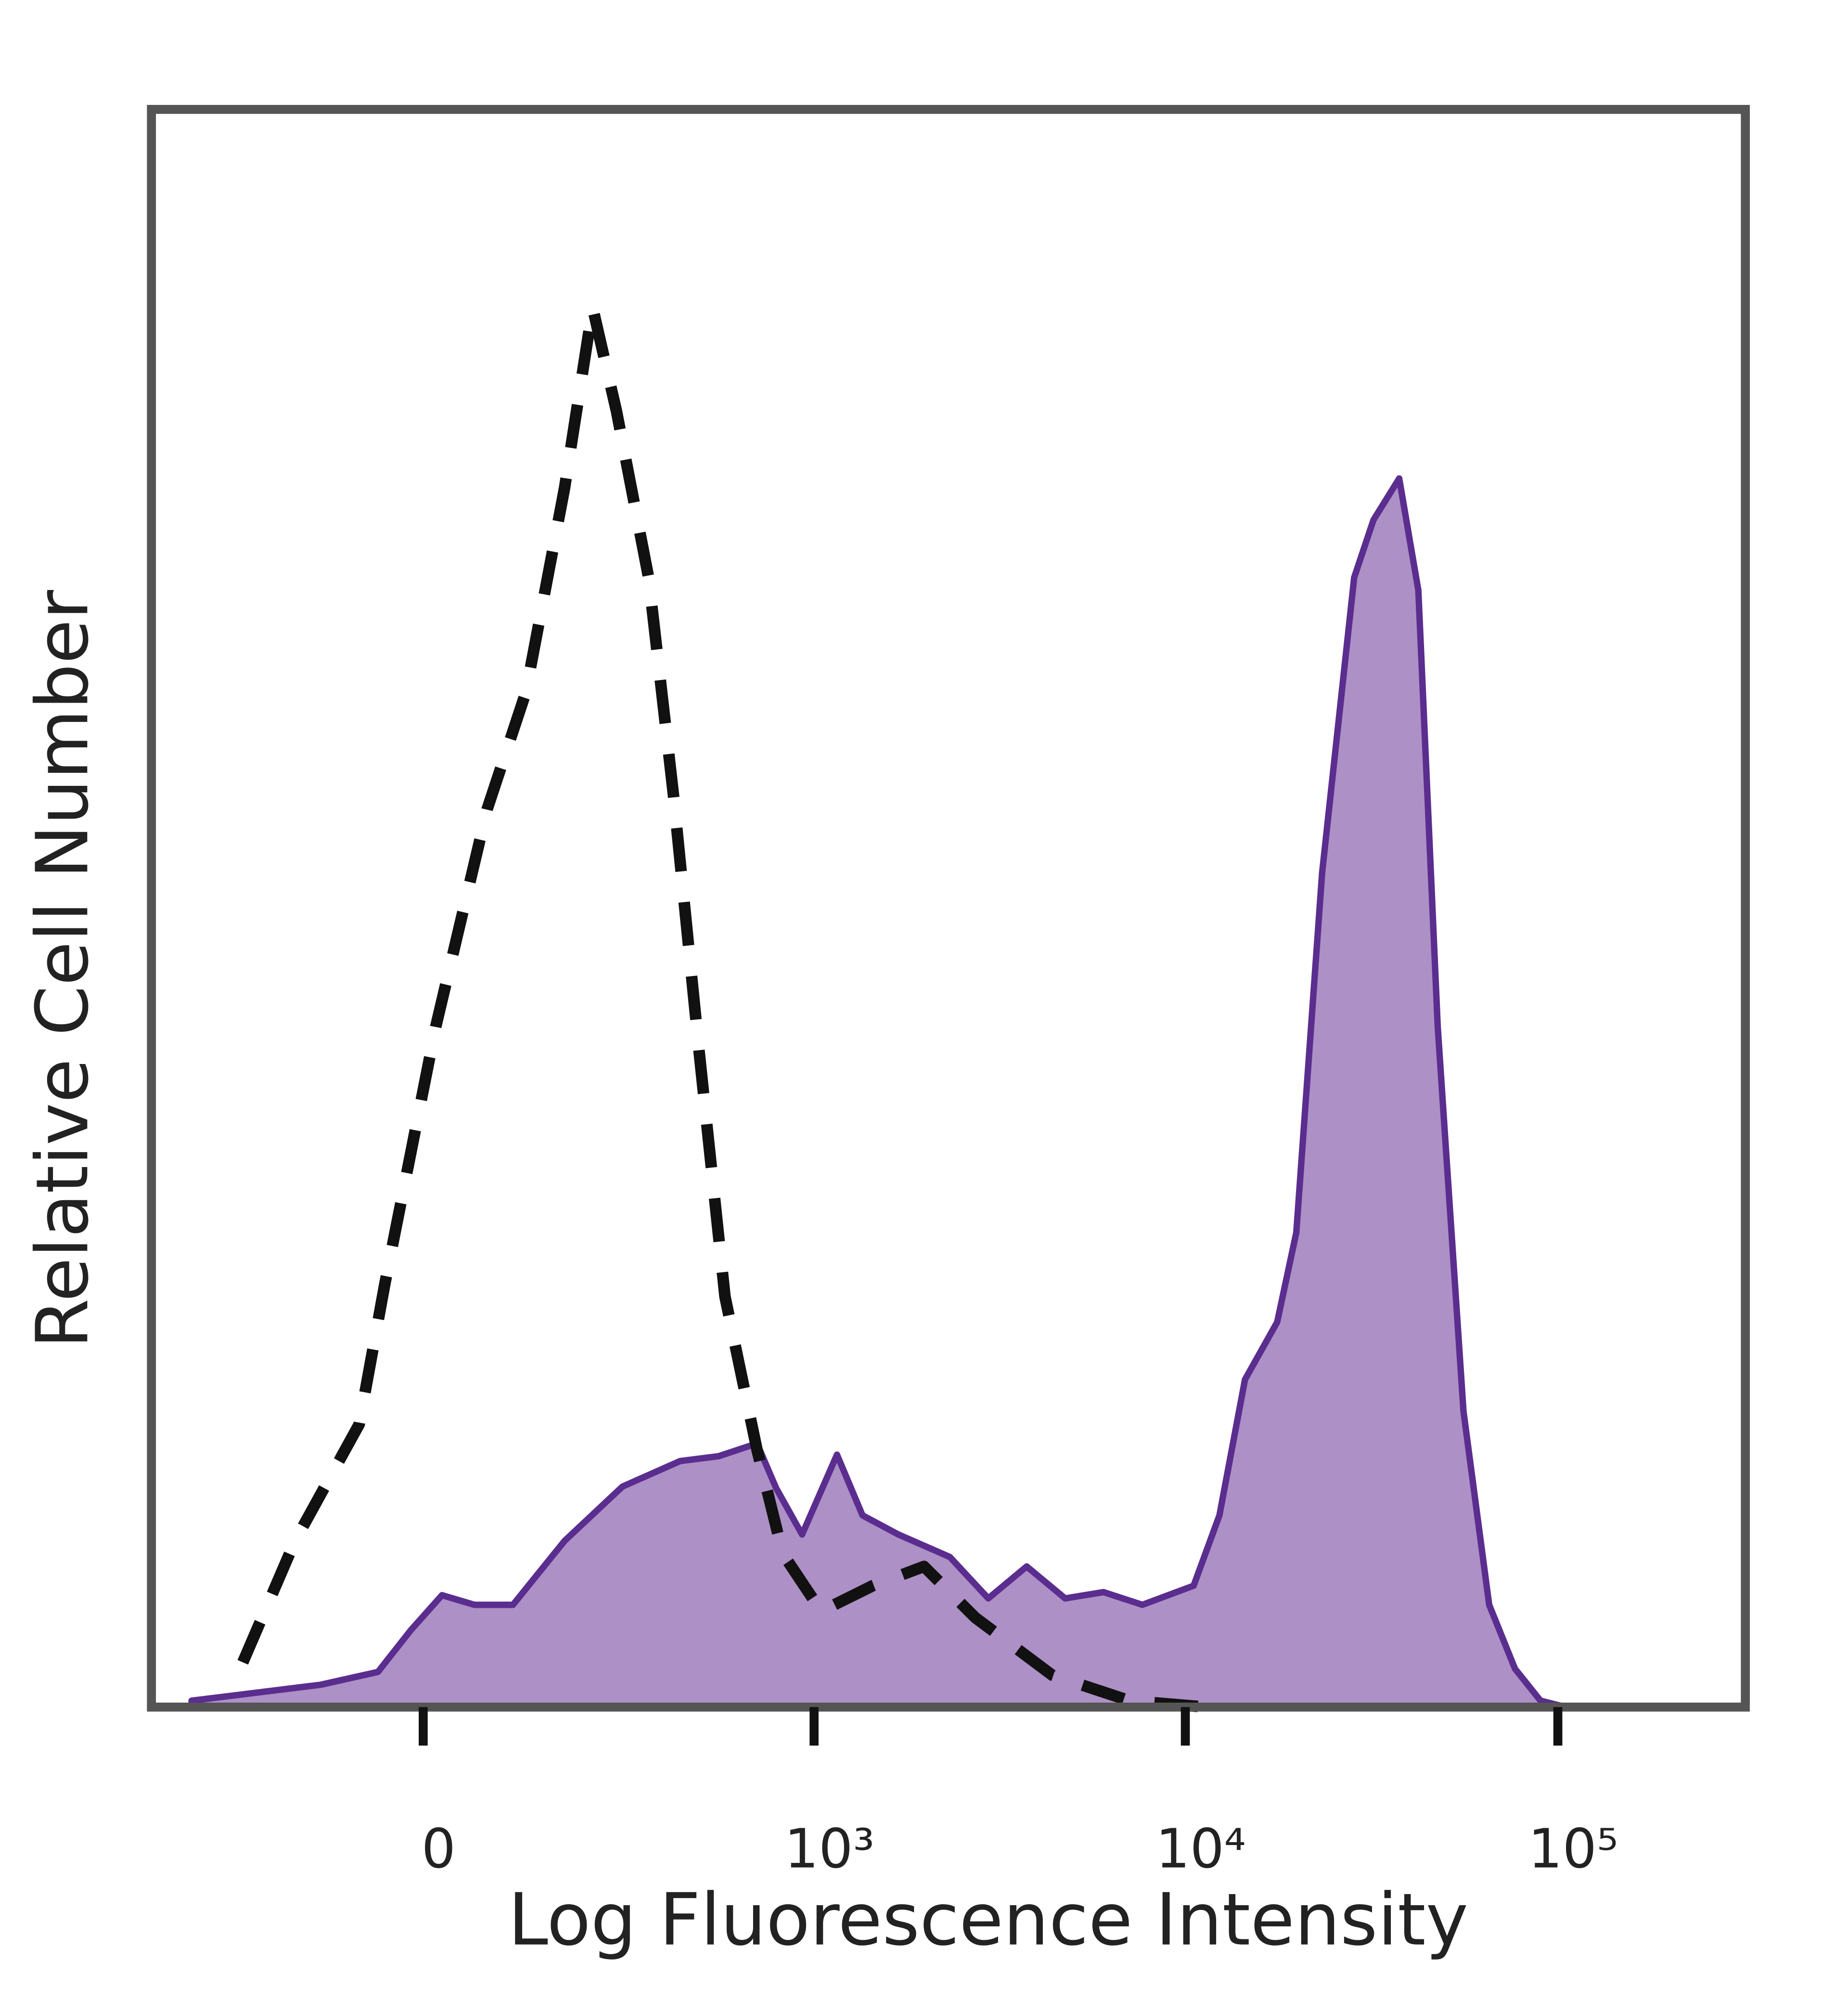 Image resolution: width=1848 pixels, height=2000 pixels. What do you see at coordinates (439, 1849) in the screenshot?
I see `x-tick-label: 0` at bounding box center [439, 1849].